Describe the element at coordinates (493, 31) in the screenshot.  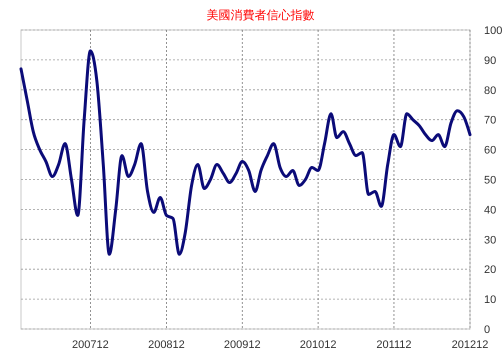
I see `y-tick-label: 100` at that location.